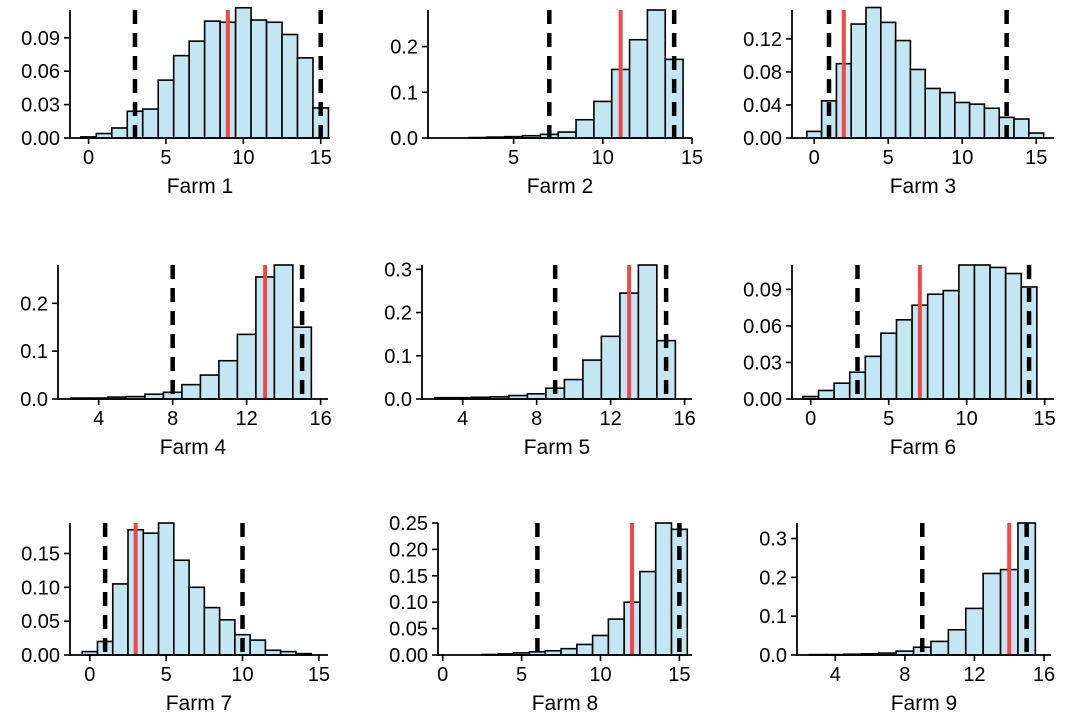 Image resolution: width=1071 pixels, height=723 pixels. Describe the element at coordinates (408, 550) in the screenshot. I see `y-tick-label: 0.20` at that location.